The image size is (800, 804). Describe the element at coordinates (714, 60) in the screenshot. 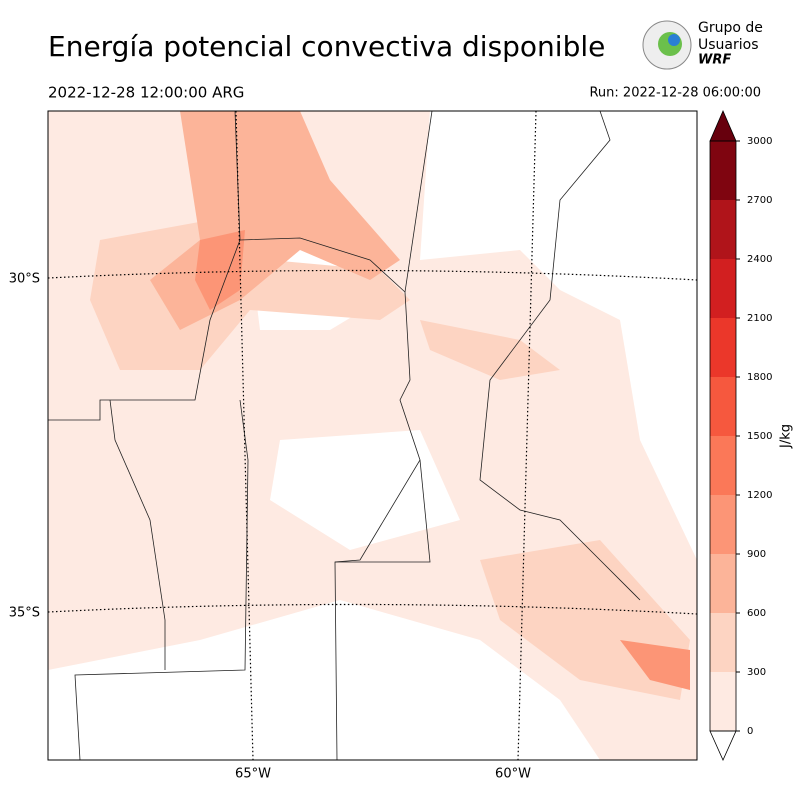

I see `logo-text: WRF` at that location.